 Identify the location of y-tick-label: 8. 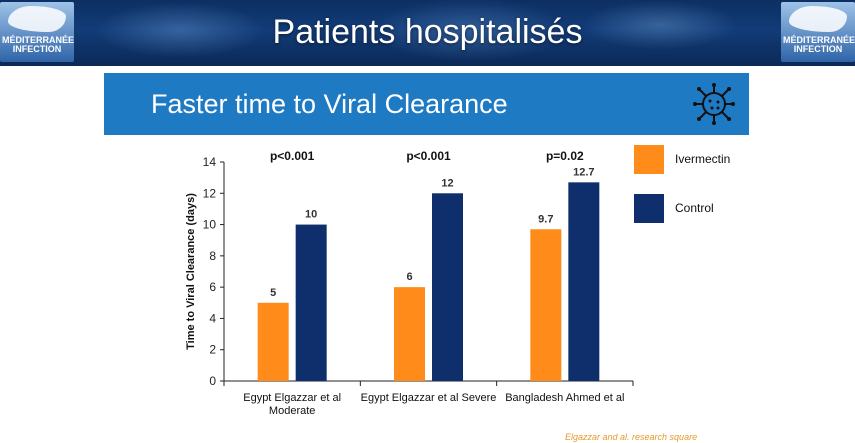
(212, 256).